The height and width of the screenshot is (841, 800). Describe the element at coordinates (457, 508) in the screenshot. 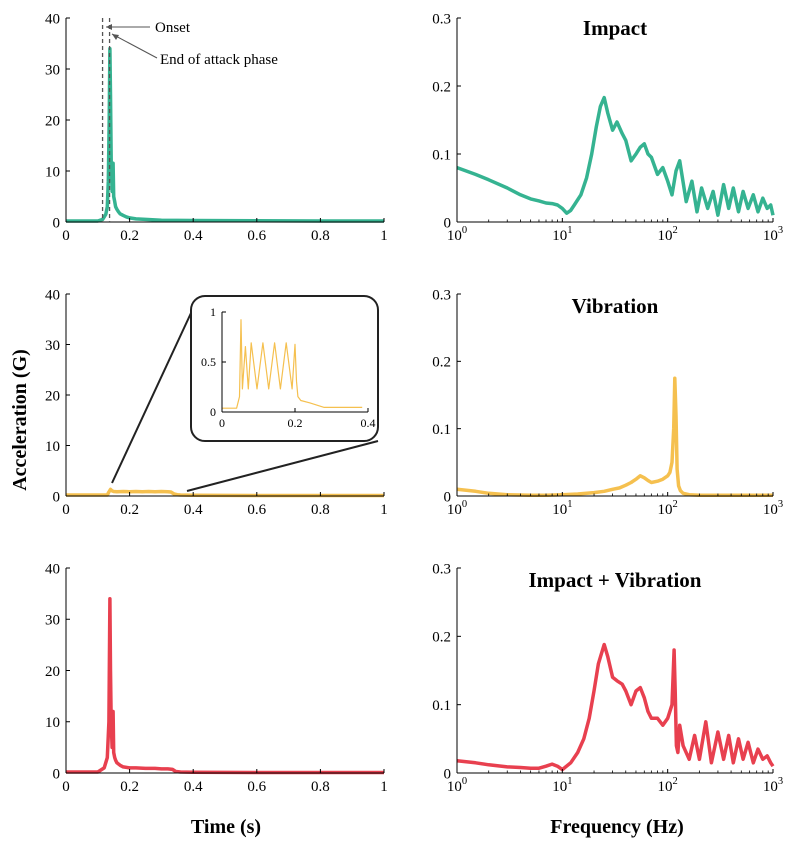

I see `vibration-freq-x-tick-label: 10⁰` at that location.